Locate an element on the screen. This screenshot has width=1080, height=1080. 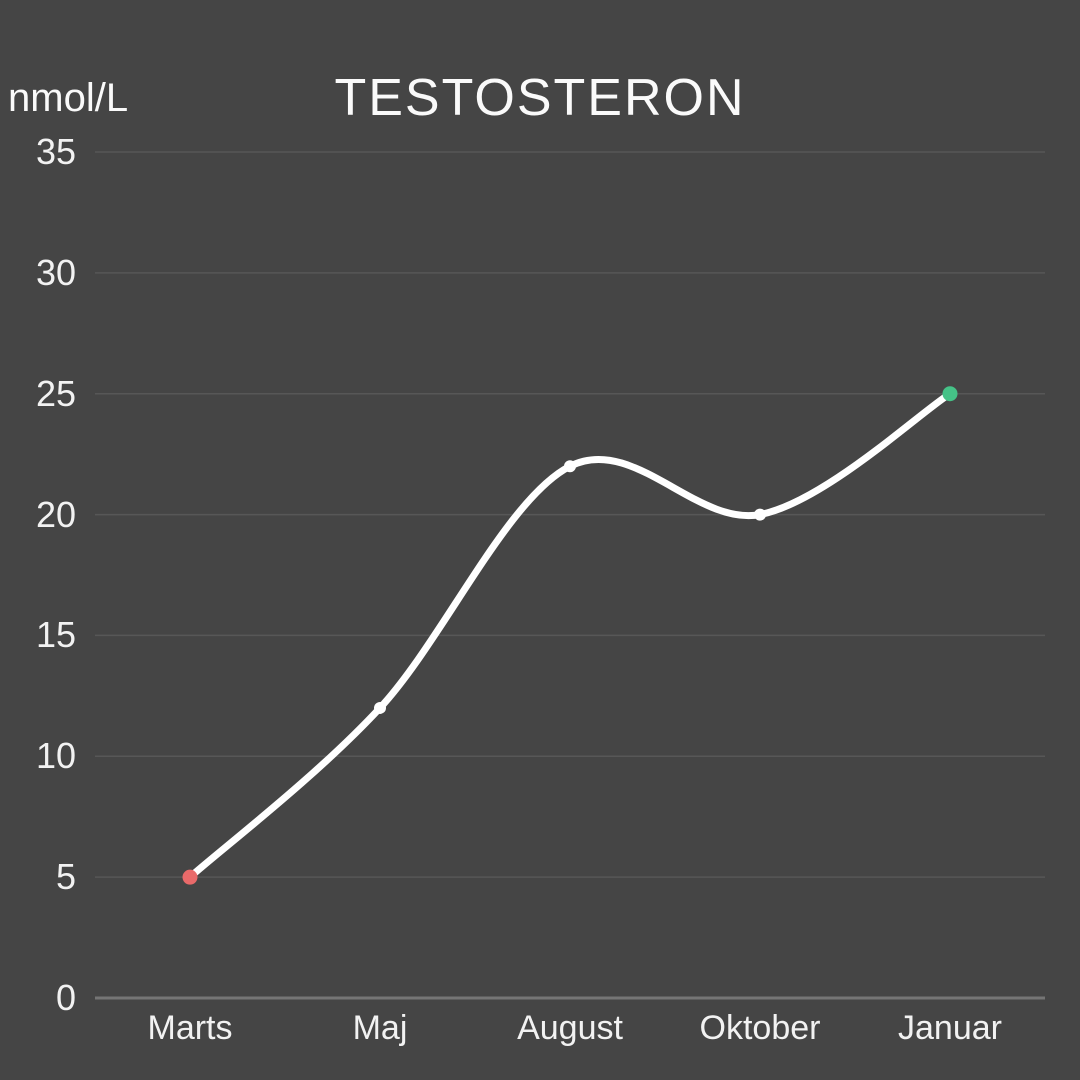
y-tick-label: 25 is located at coordinates (55, 393).